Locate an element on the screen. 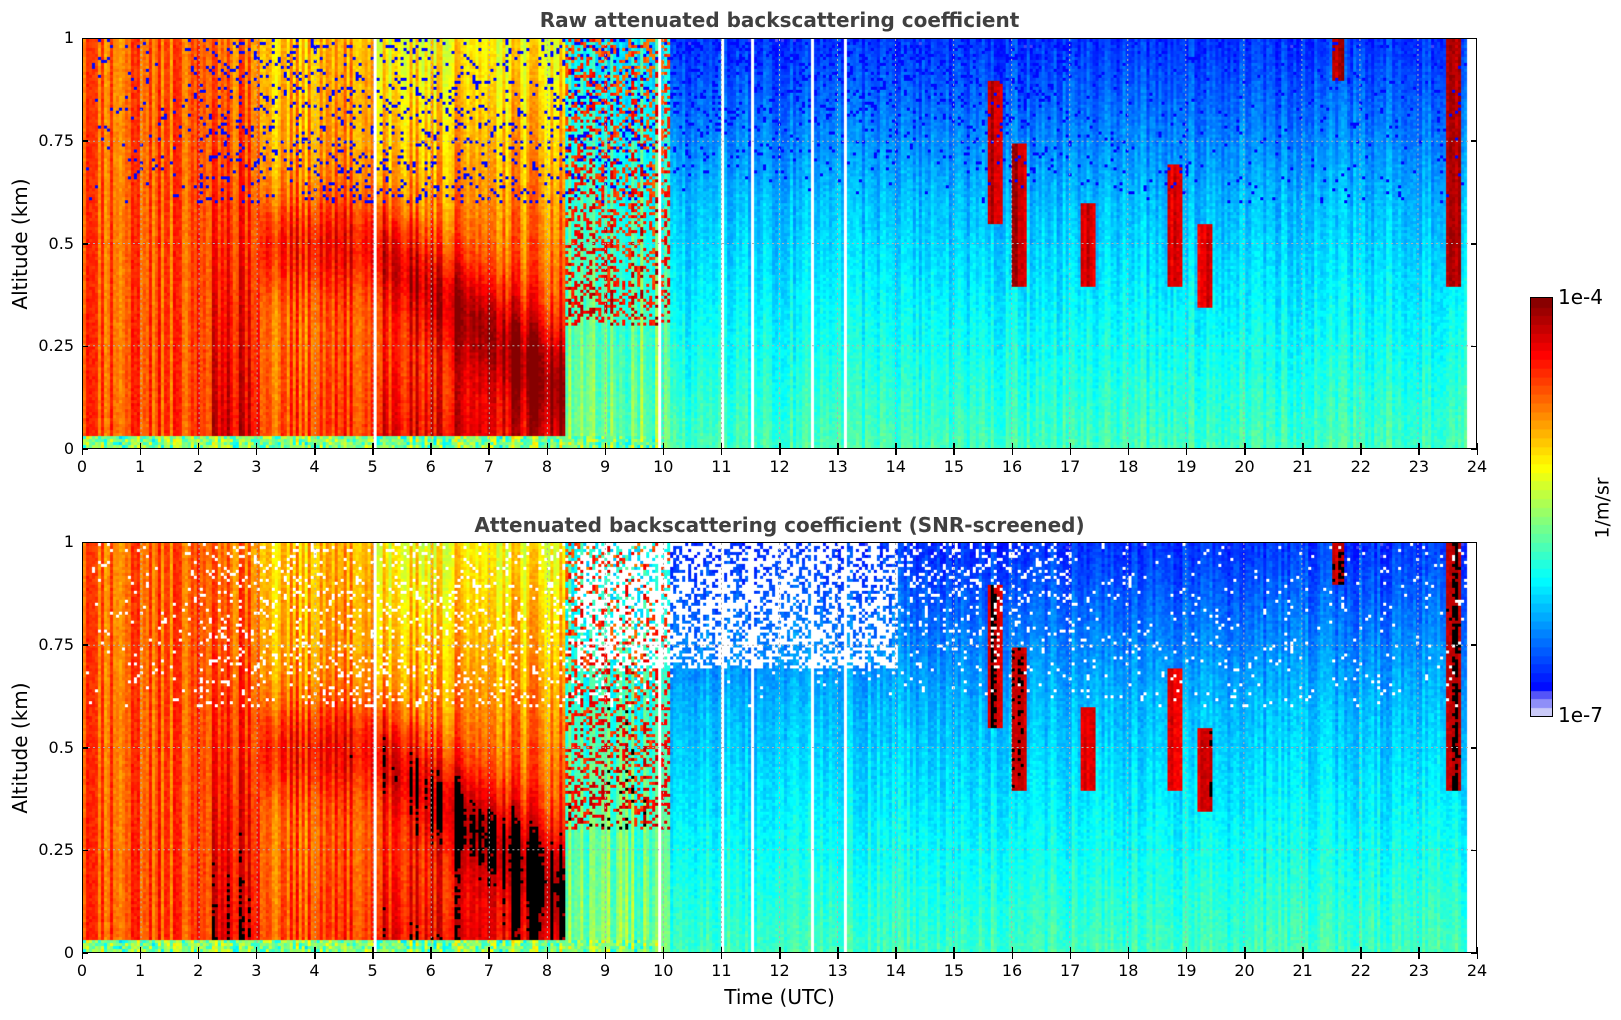 The height and width of the screenshot is (1020, 1621). colorbar-max-label: 1e-4 is located at coordinates (1580, 297).